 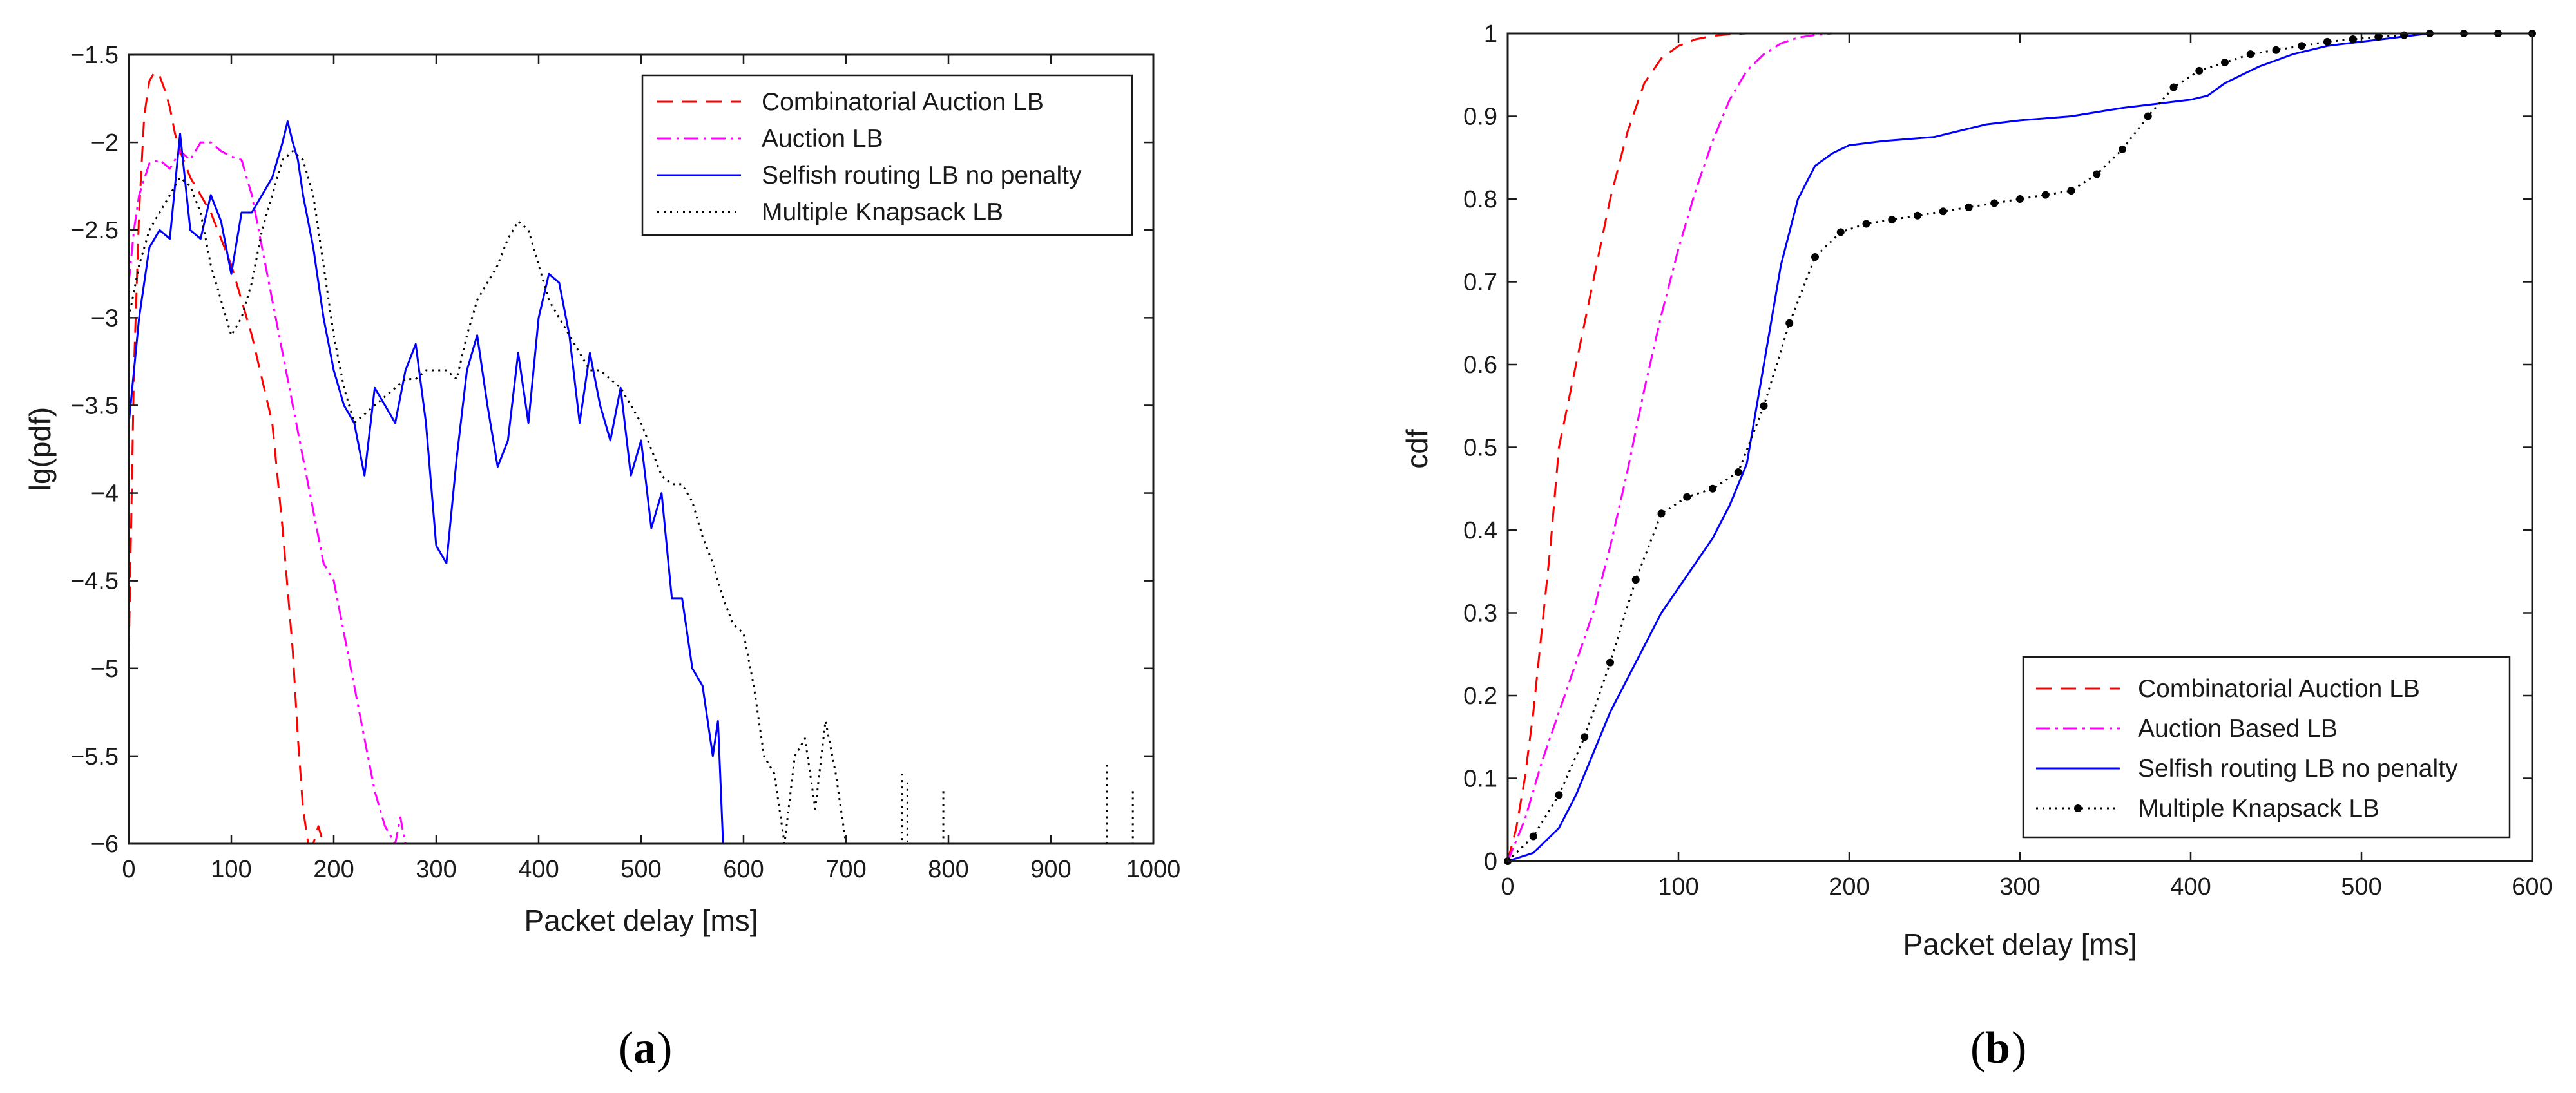 What do you see at coordinates (743, 870) in the screenshot?
I see `panel-a-xtick-label: 600` at bounding box center [743, 870].